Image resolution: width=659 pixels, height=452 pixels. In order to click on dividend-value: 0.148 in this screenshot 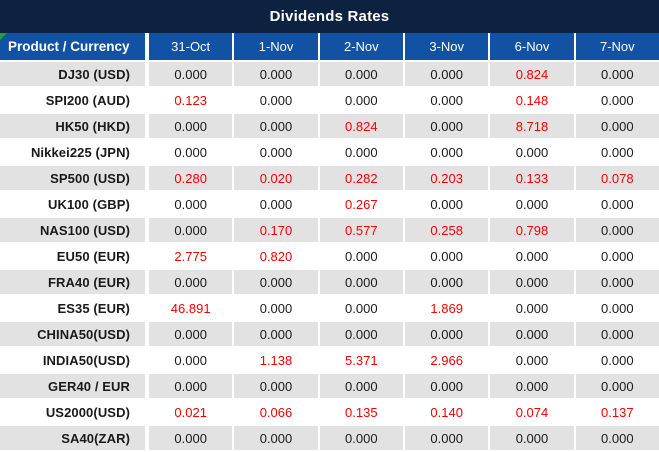, I will do `click(532, 100)`.